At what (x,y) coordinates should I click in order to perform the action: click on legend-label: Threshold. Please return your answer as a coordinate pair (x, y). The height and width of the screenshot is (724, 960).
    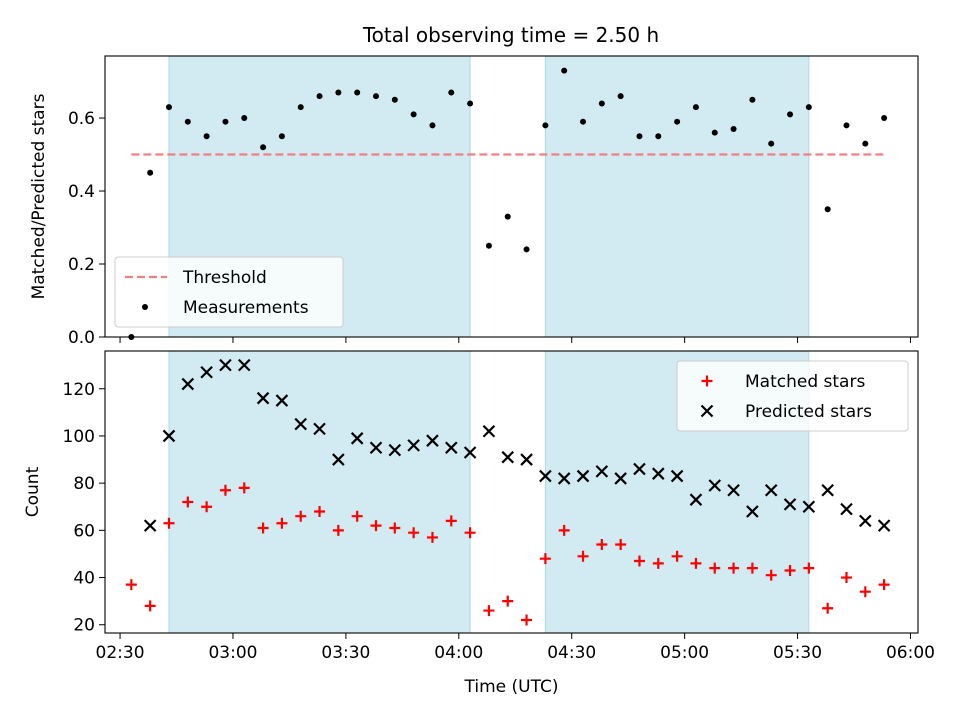
    Looking at the image, I should click on (224, 278).